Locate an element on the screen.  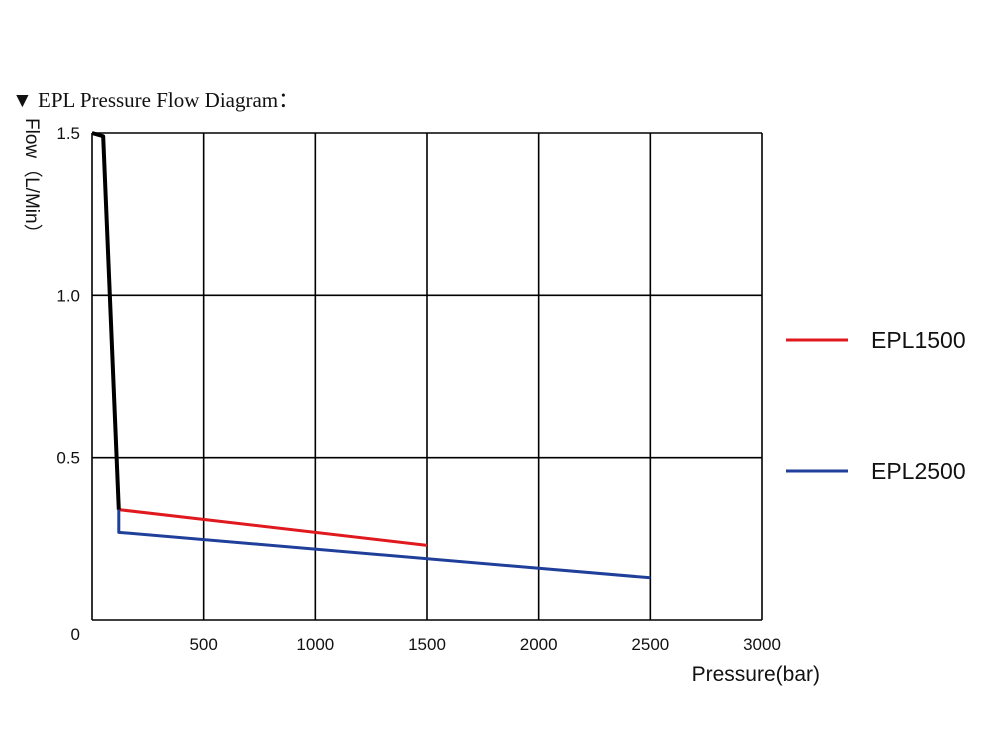
series-line-common is located at coordinates (106, 320).